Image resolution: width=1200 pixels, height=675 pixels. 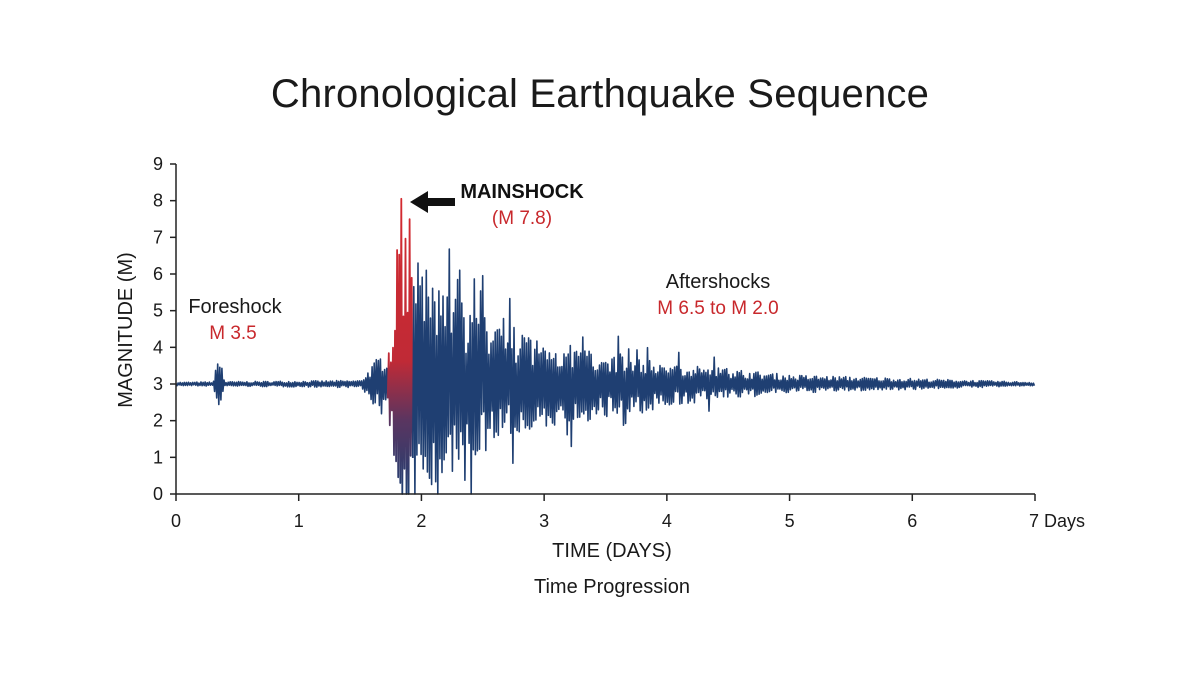 What do you see at coordinates (600, 94) in the screenshot?
I see `chart-title: Chronological Earthquake Sequence` at bounding box center [600, 94].